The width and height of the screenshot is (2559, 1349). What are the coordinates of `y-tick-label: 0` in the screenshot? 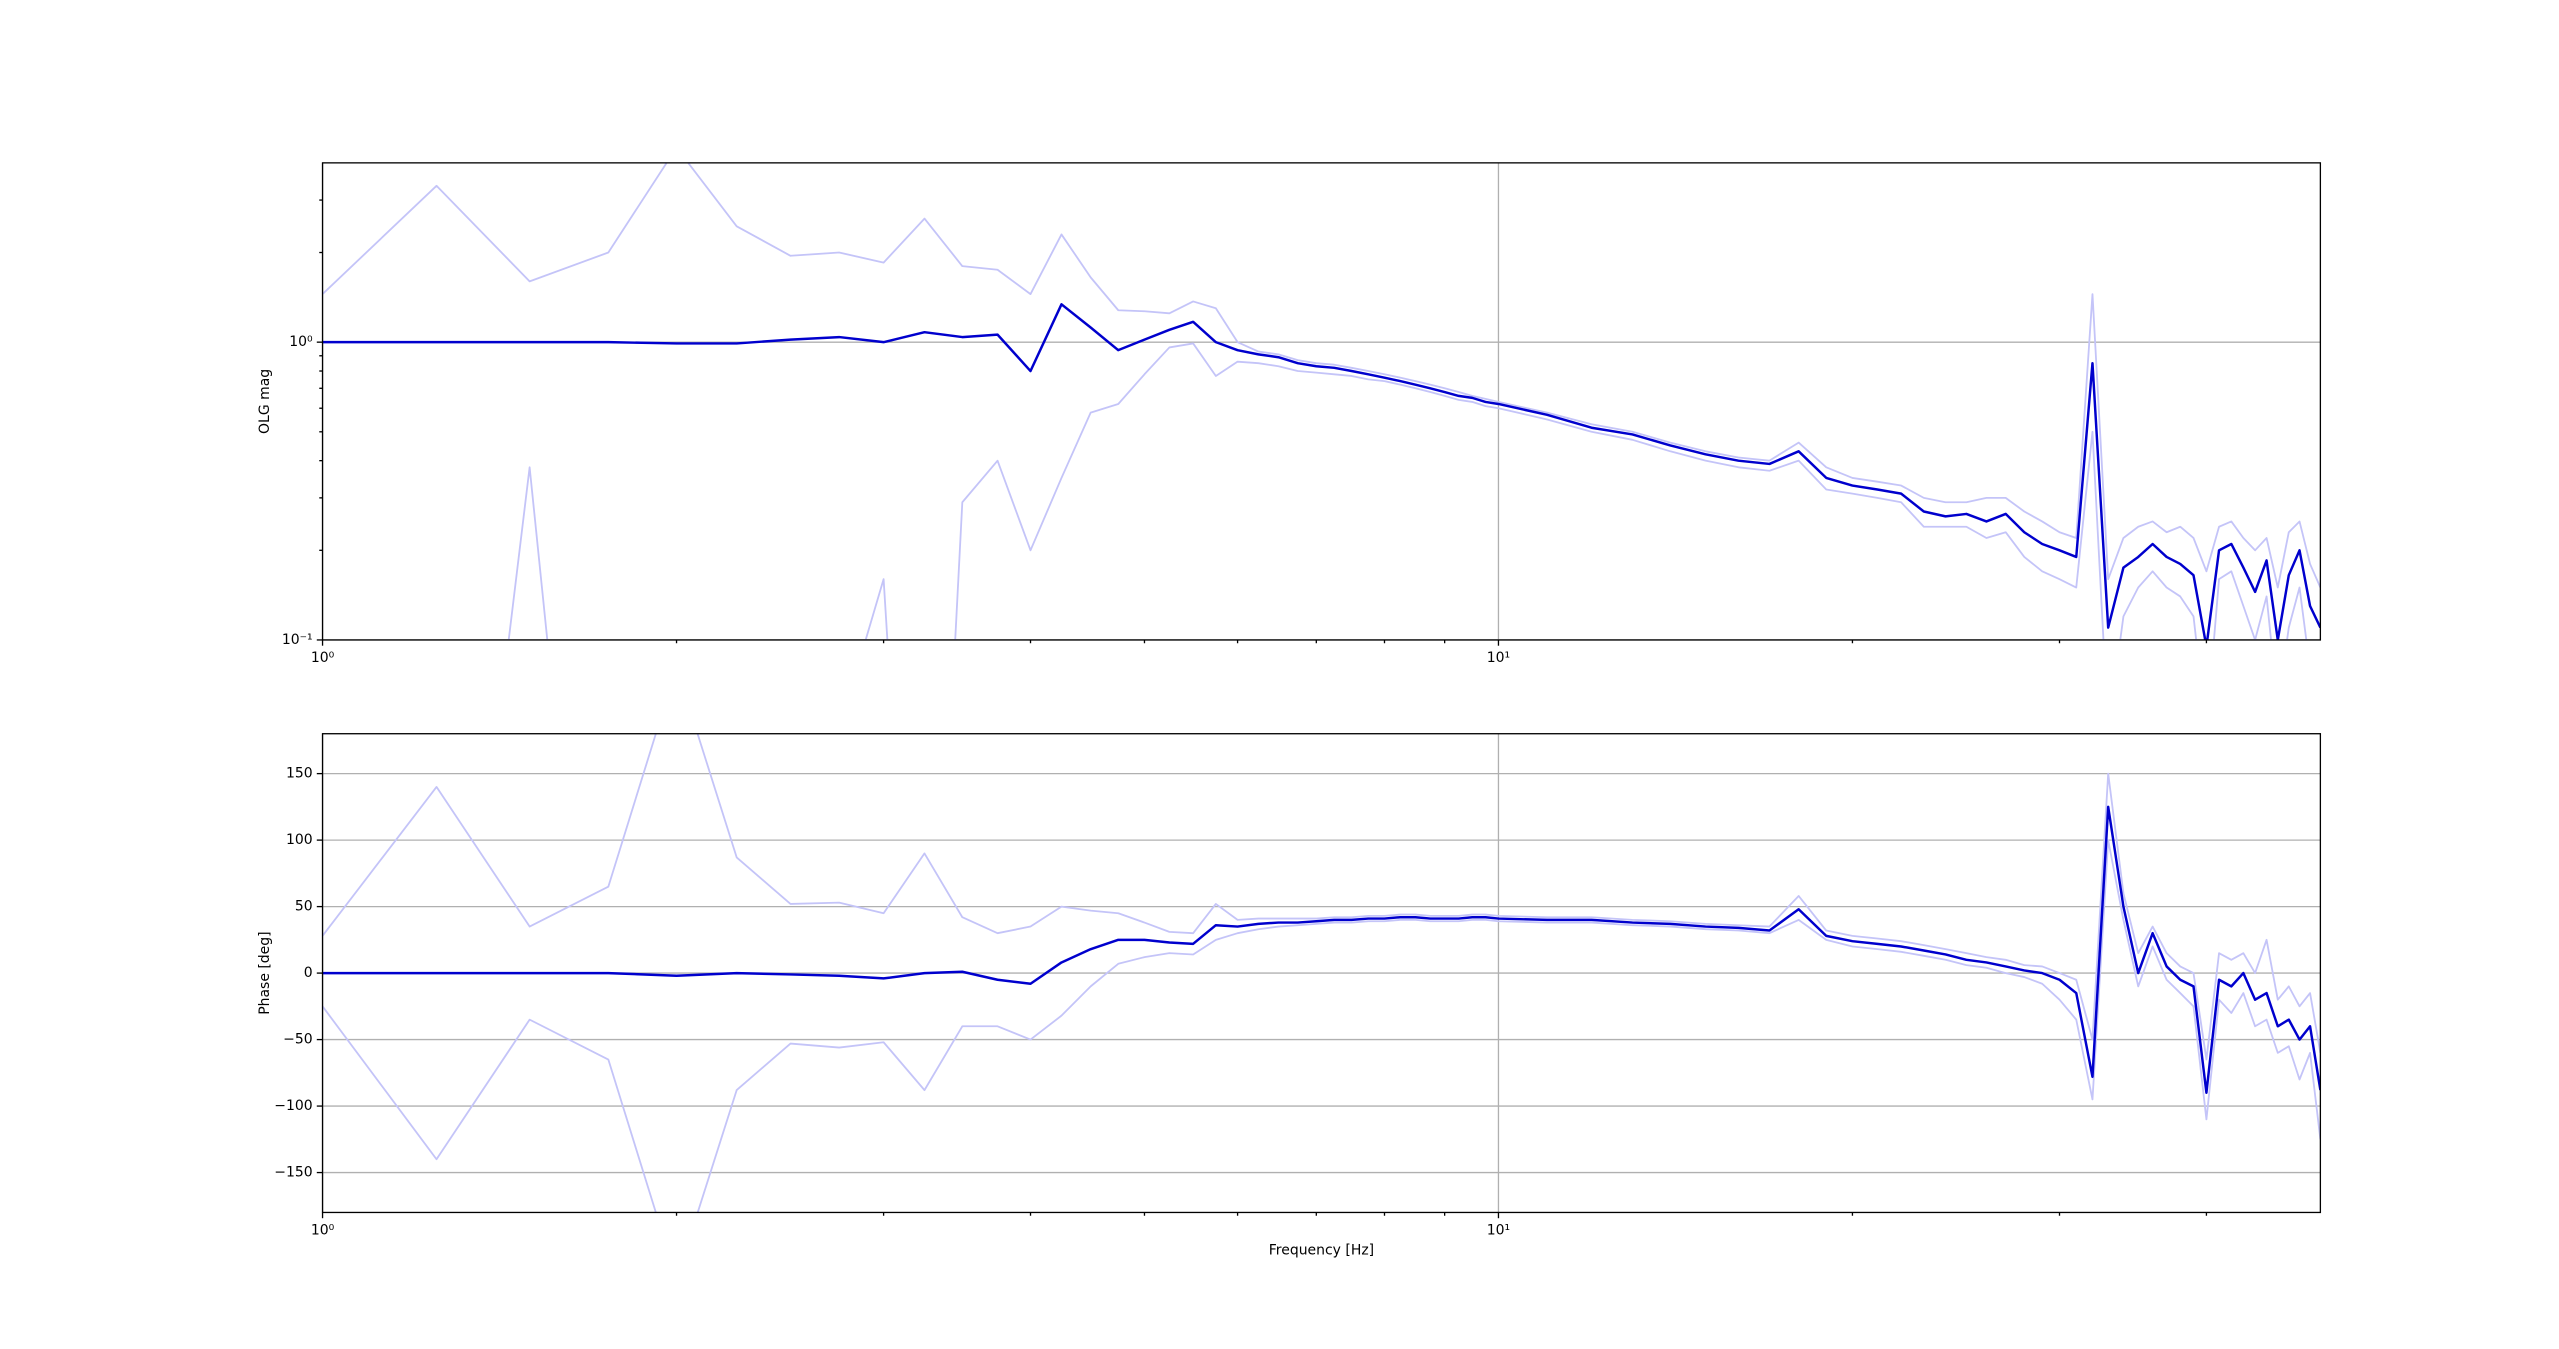 It's located at (308, 973).